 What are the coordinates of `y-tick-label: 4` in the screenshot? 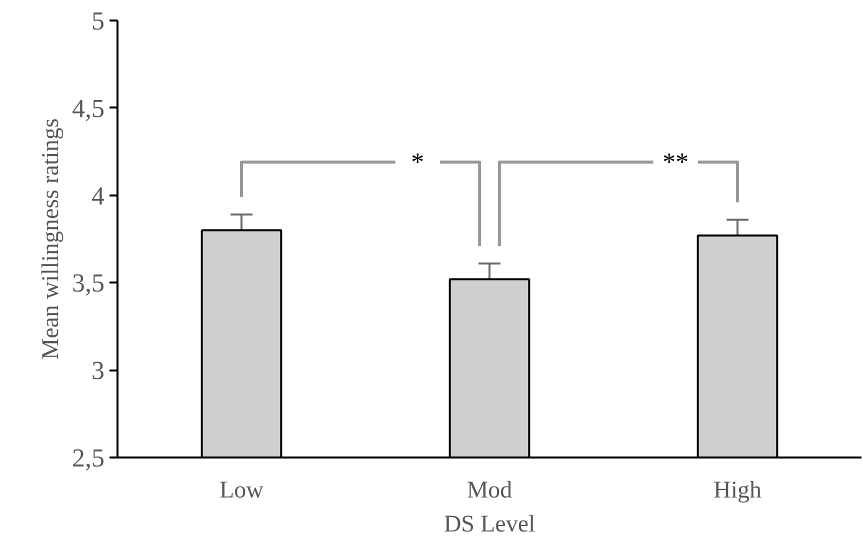 It's located at (98, 195).